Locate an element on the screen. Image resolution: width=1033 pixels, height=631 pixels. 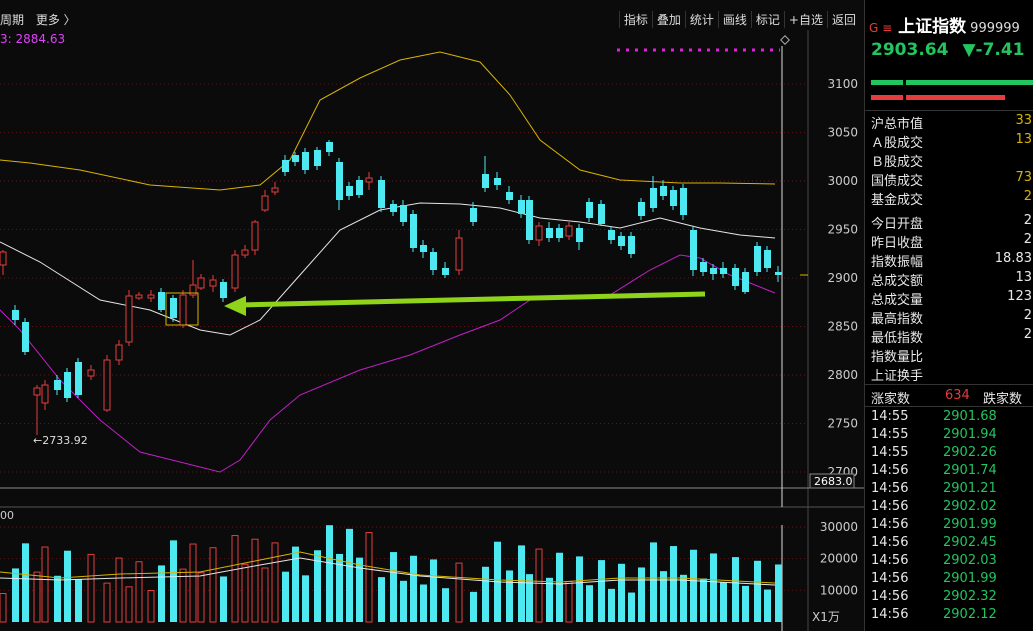
stat-row: Ａ股成交 13 is located at coordinates (952, 141).